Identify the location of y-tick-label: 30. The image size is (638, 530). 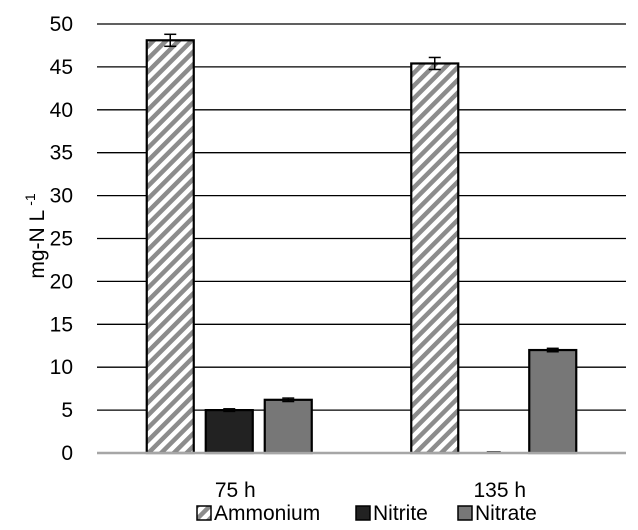
(61, 196).